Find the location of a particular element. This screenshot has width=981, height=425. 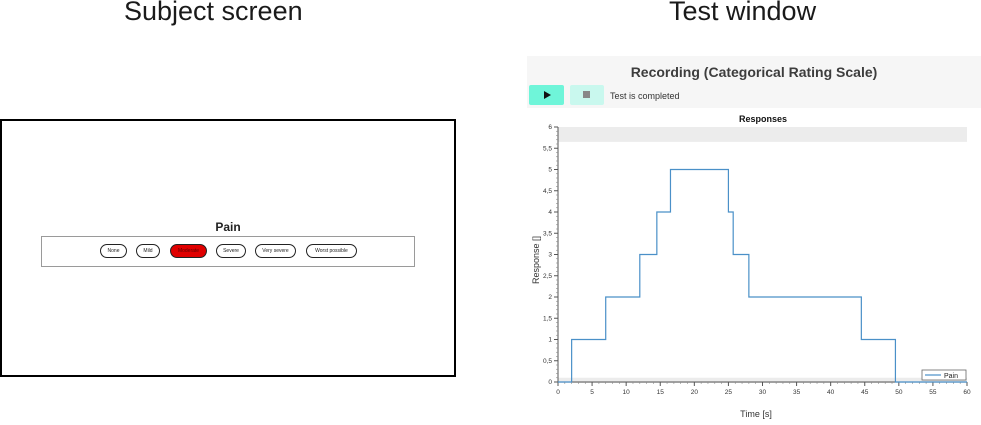

x-tick-label: 30 is located at coordinates (763, 392).